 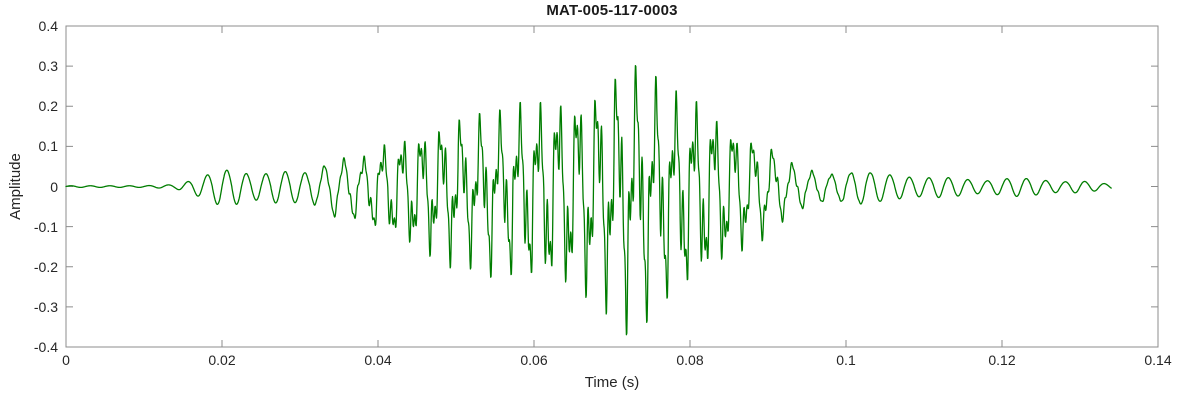 I want to click on y-tick-label: -0.4, so click(x=45, y=347).